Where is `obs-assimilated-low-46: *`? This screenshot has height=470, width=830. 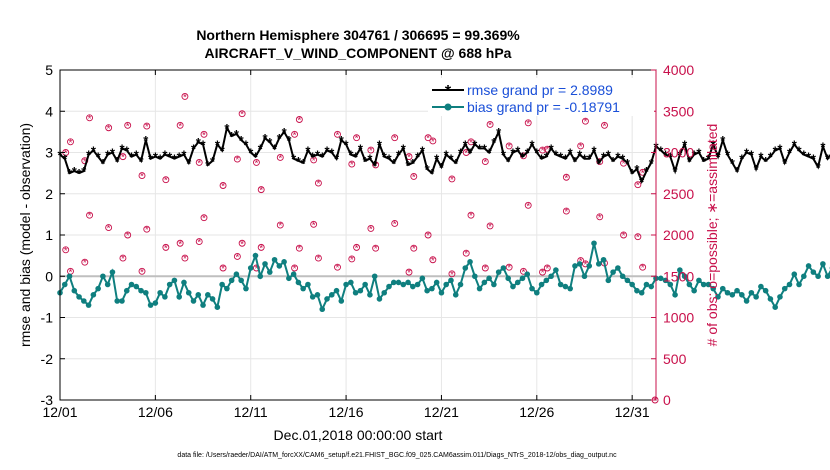
obs-assimilated-low-46: * is located at coordinates (585, 265).